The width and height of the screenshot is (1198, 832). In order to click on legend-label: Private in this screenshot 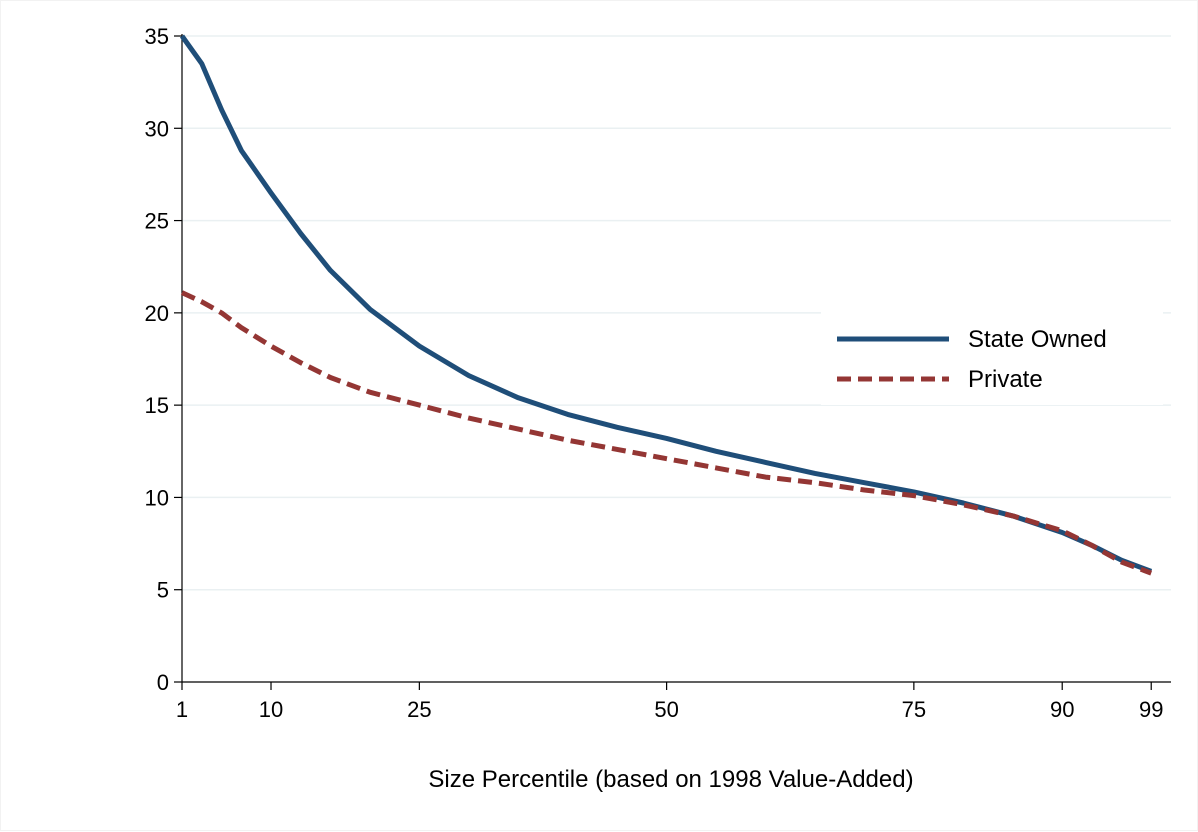, I will do `click(1005, 379)`.